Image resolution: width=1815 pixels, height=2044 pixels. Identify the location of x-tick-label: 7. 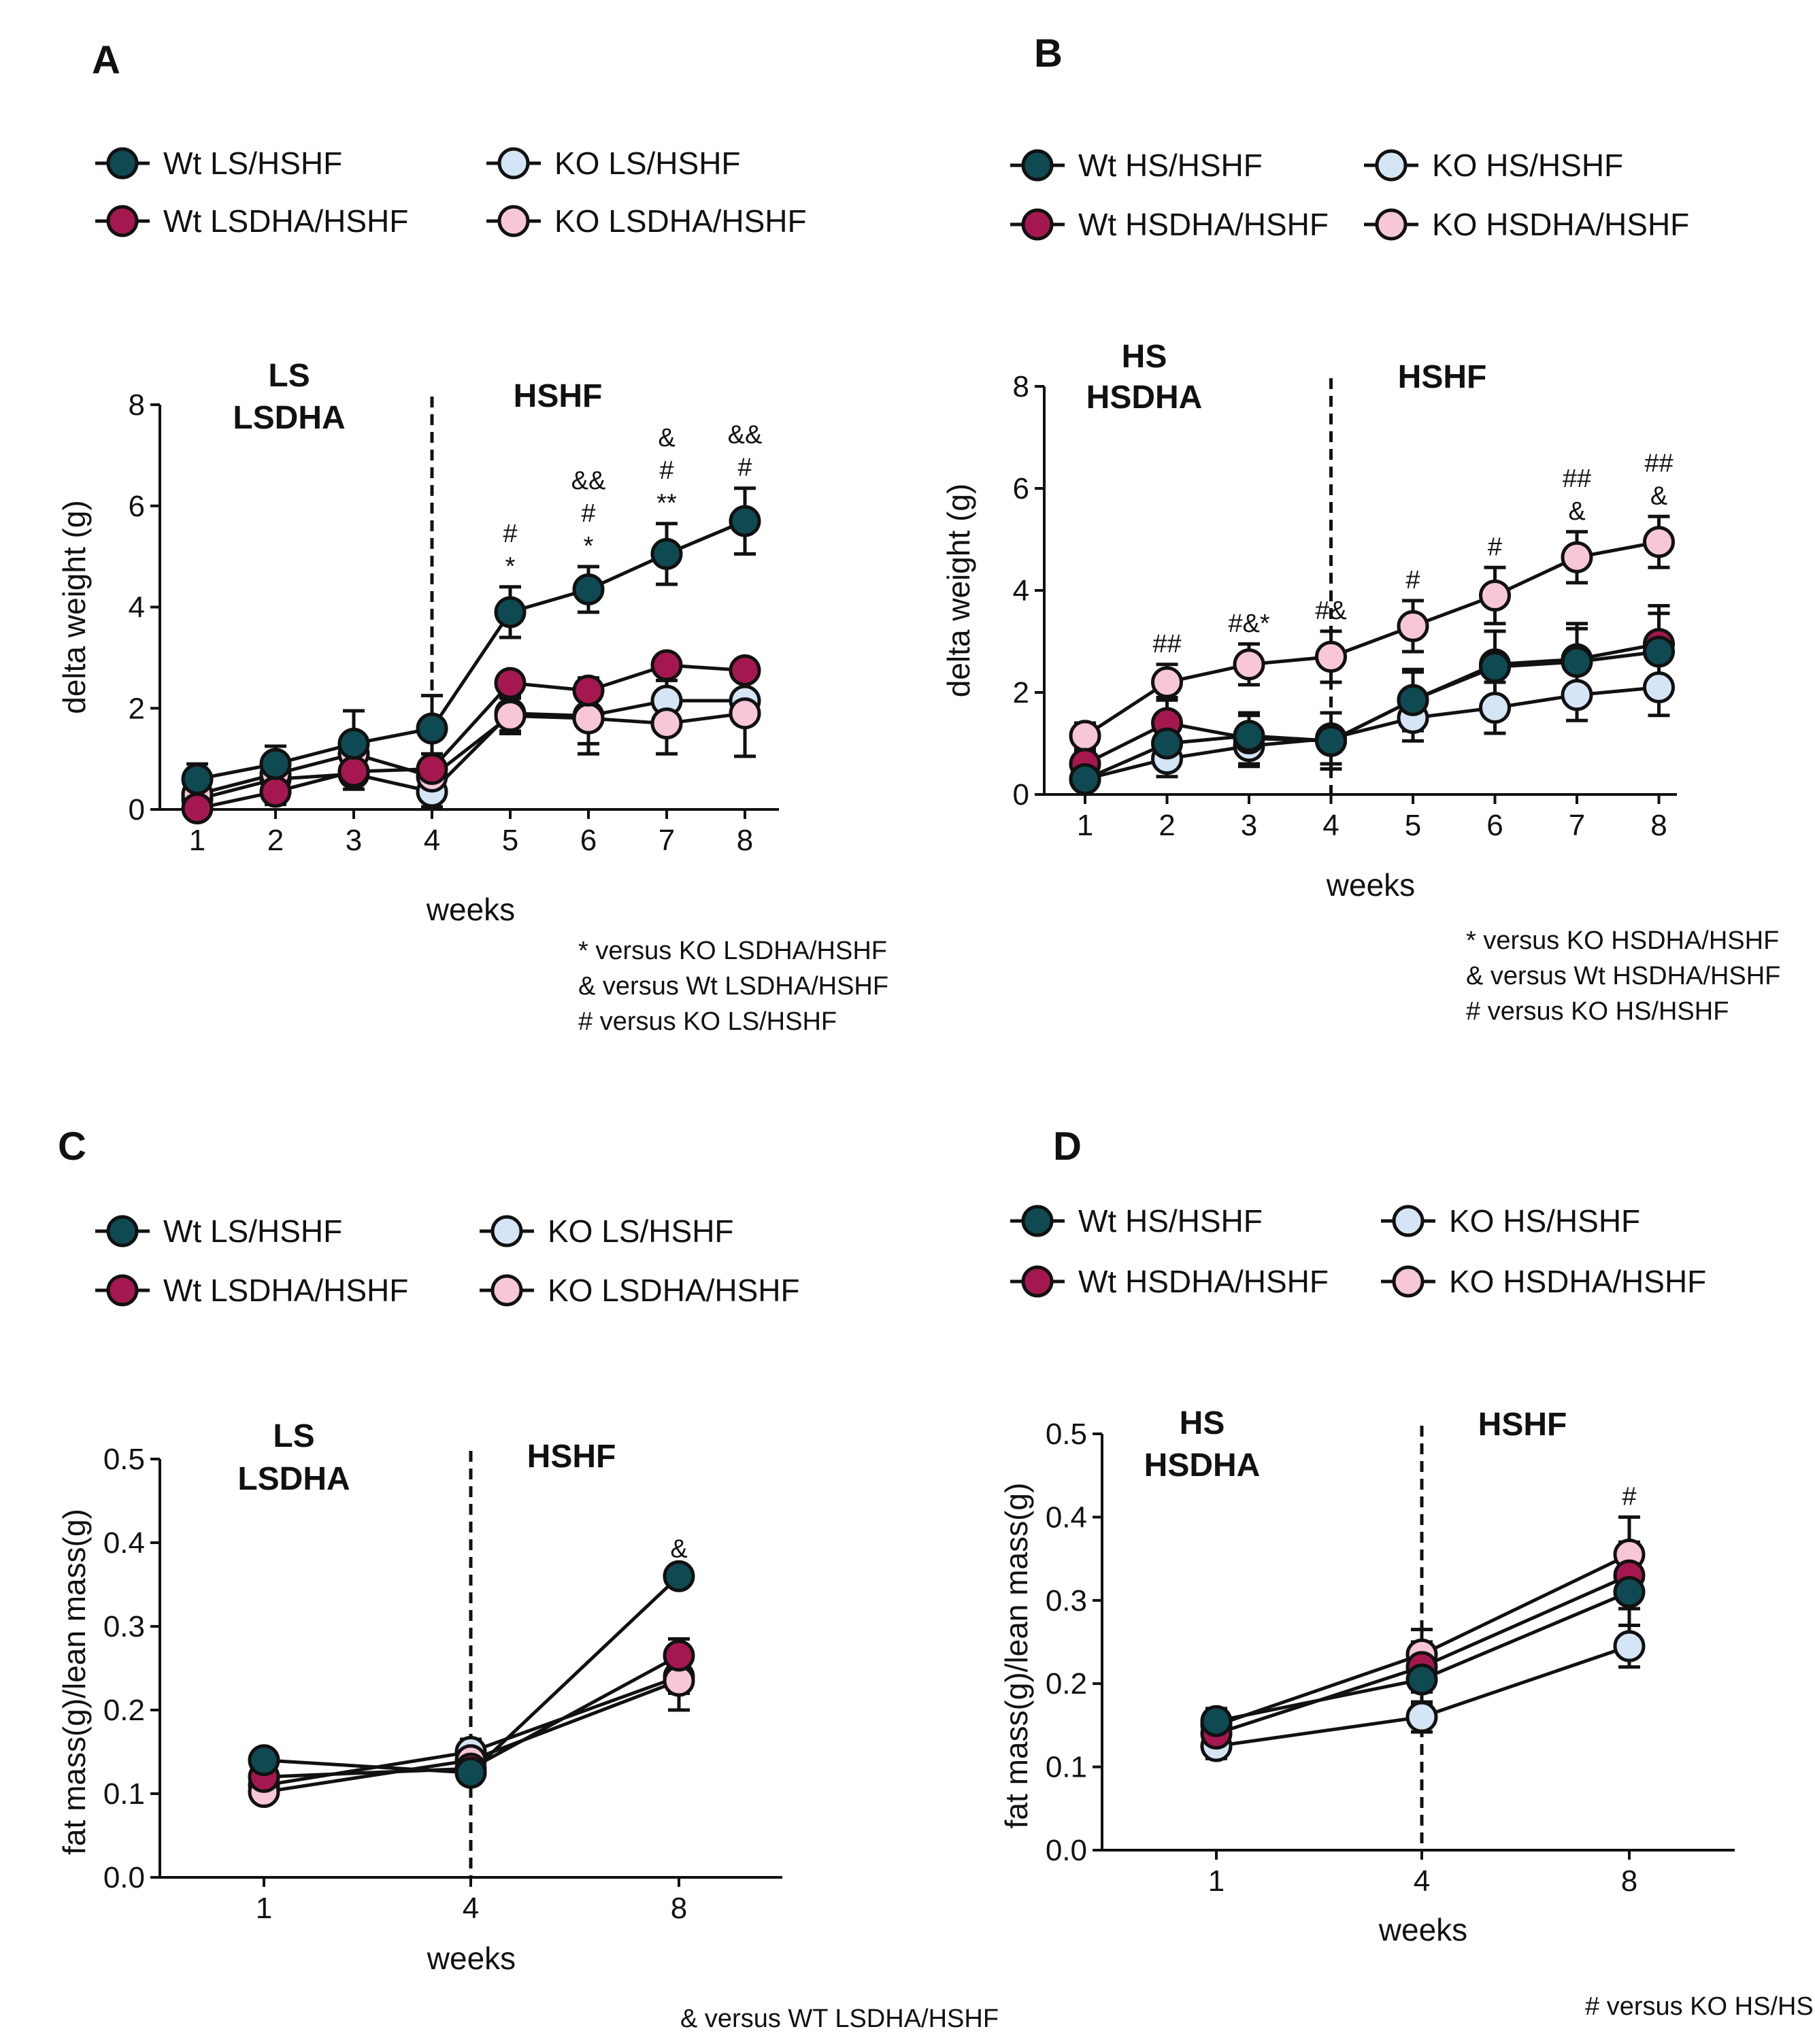
(1577, 825).